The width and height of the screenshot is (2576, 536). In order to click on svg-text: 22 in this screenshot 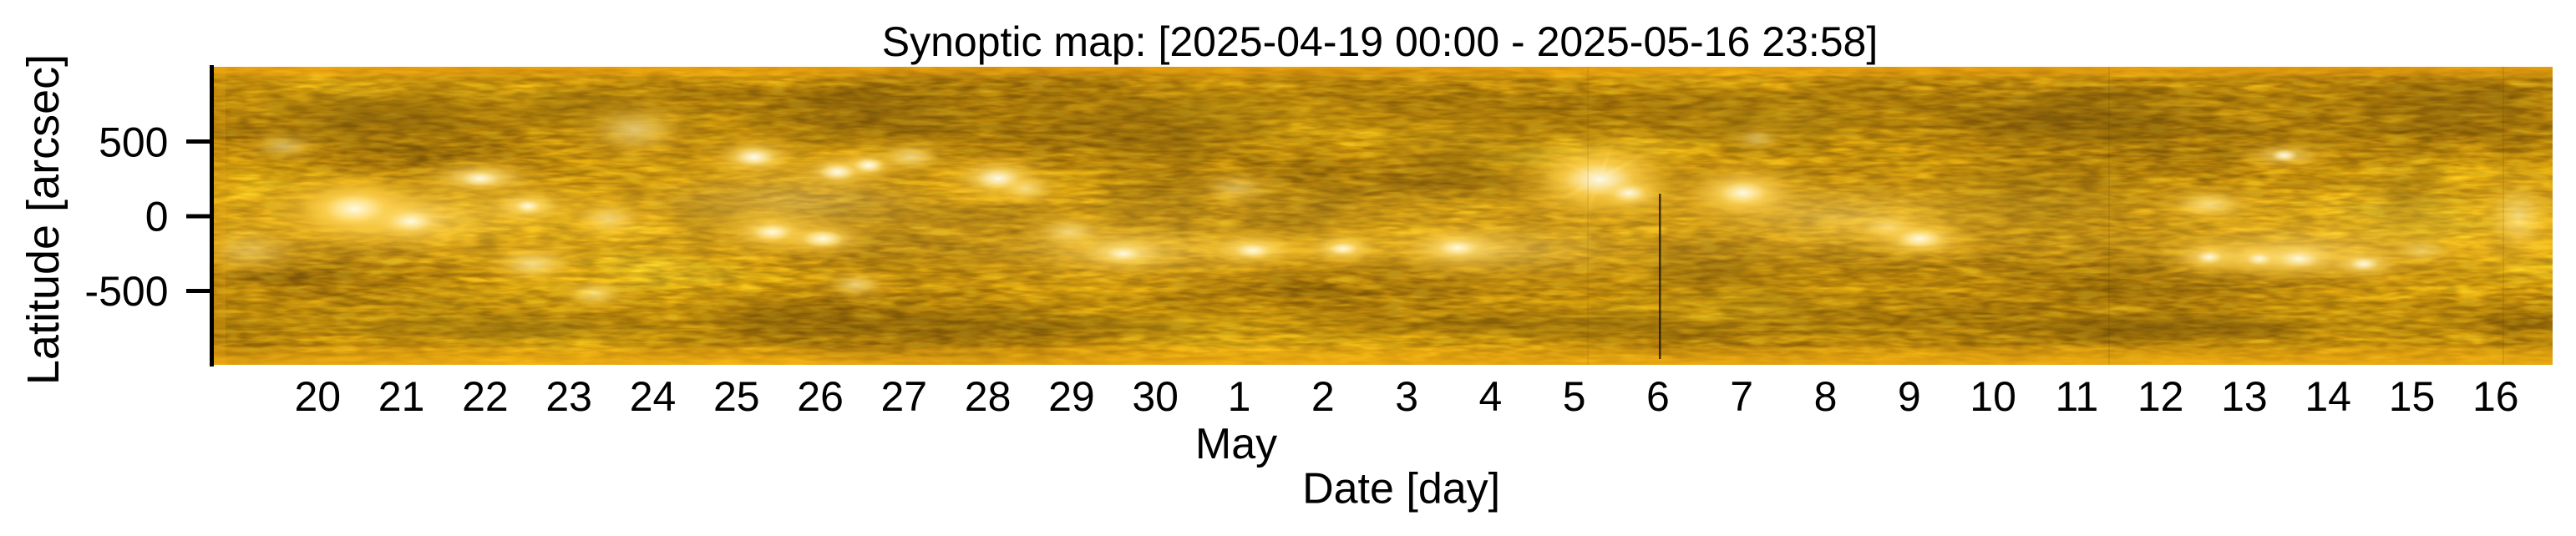, I will do `click(486, 396)`.